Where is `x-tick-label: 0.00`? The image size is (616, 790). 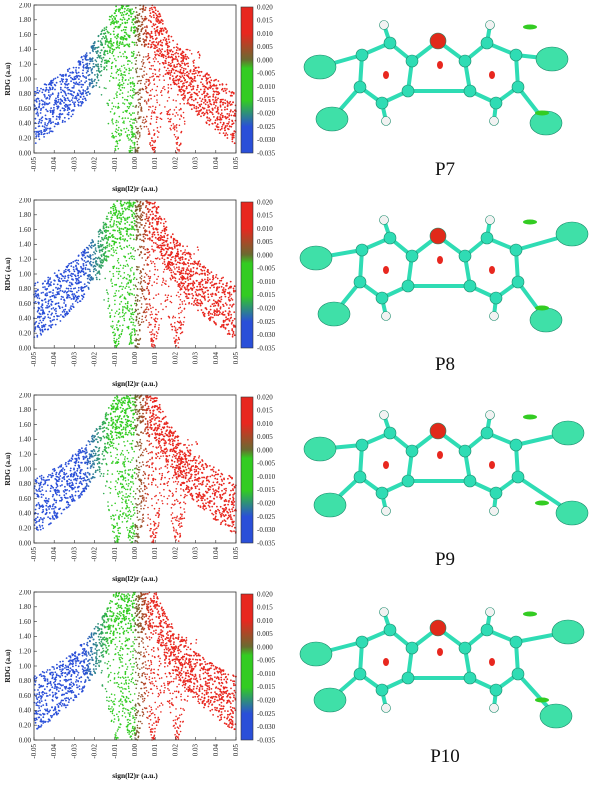
x-tick-label: 0.00 is located at coordinates (135, 358).